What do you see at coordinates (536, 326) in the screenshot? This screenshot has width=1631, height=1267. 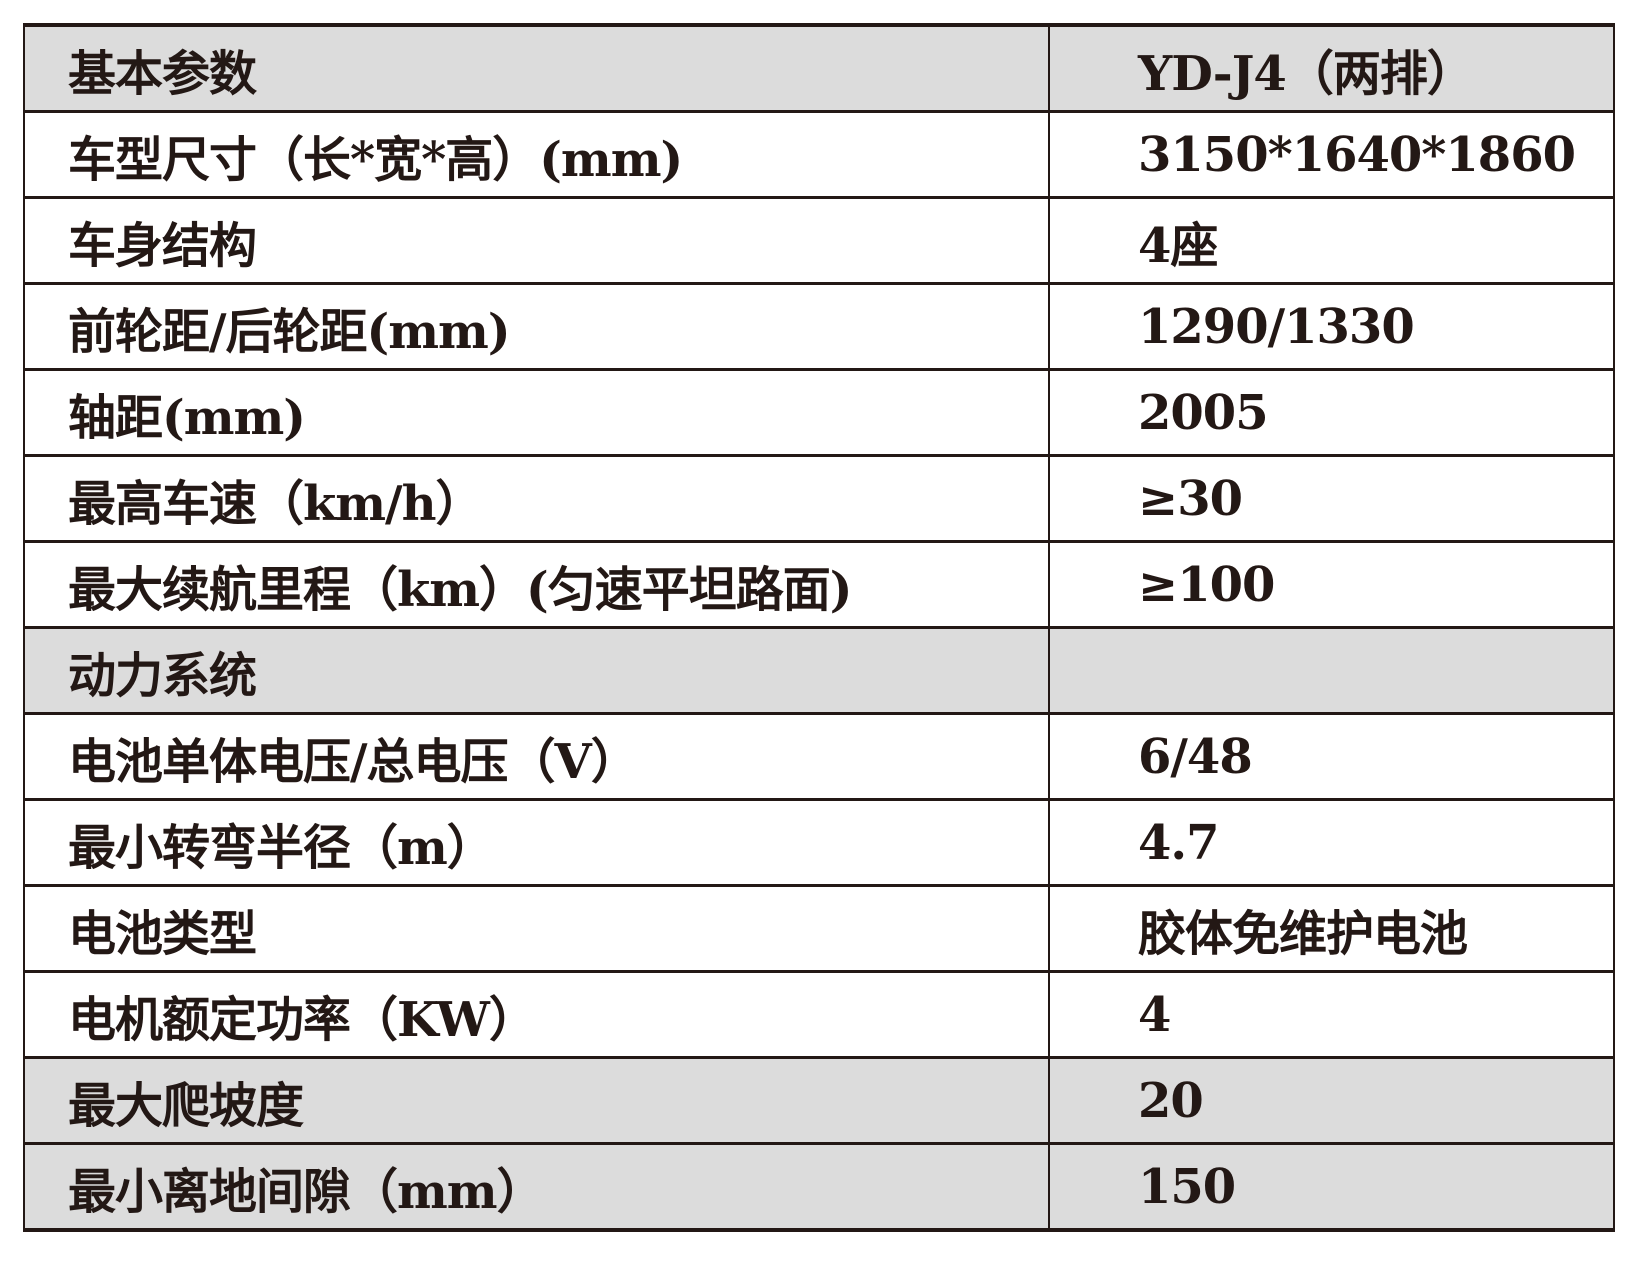 I see `spec-label: 前轮距/后轮距(mm)` at bounding box center [536, 326].